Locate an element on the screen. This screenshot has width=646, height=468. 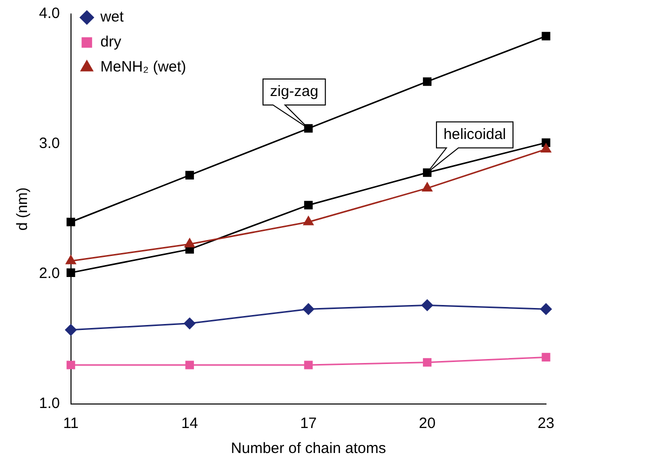
y-tick-label: 2.0 is located at coordinates (49, 273).